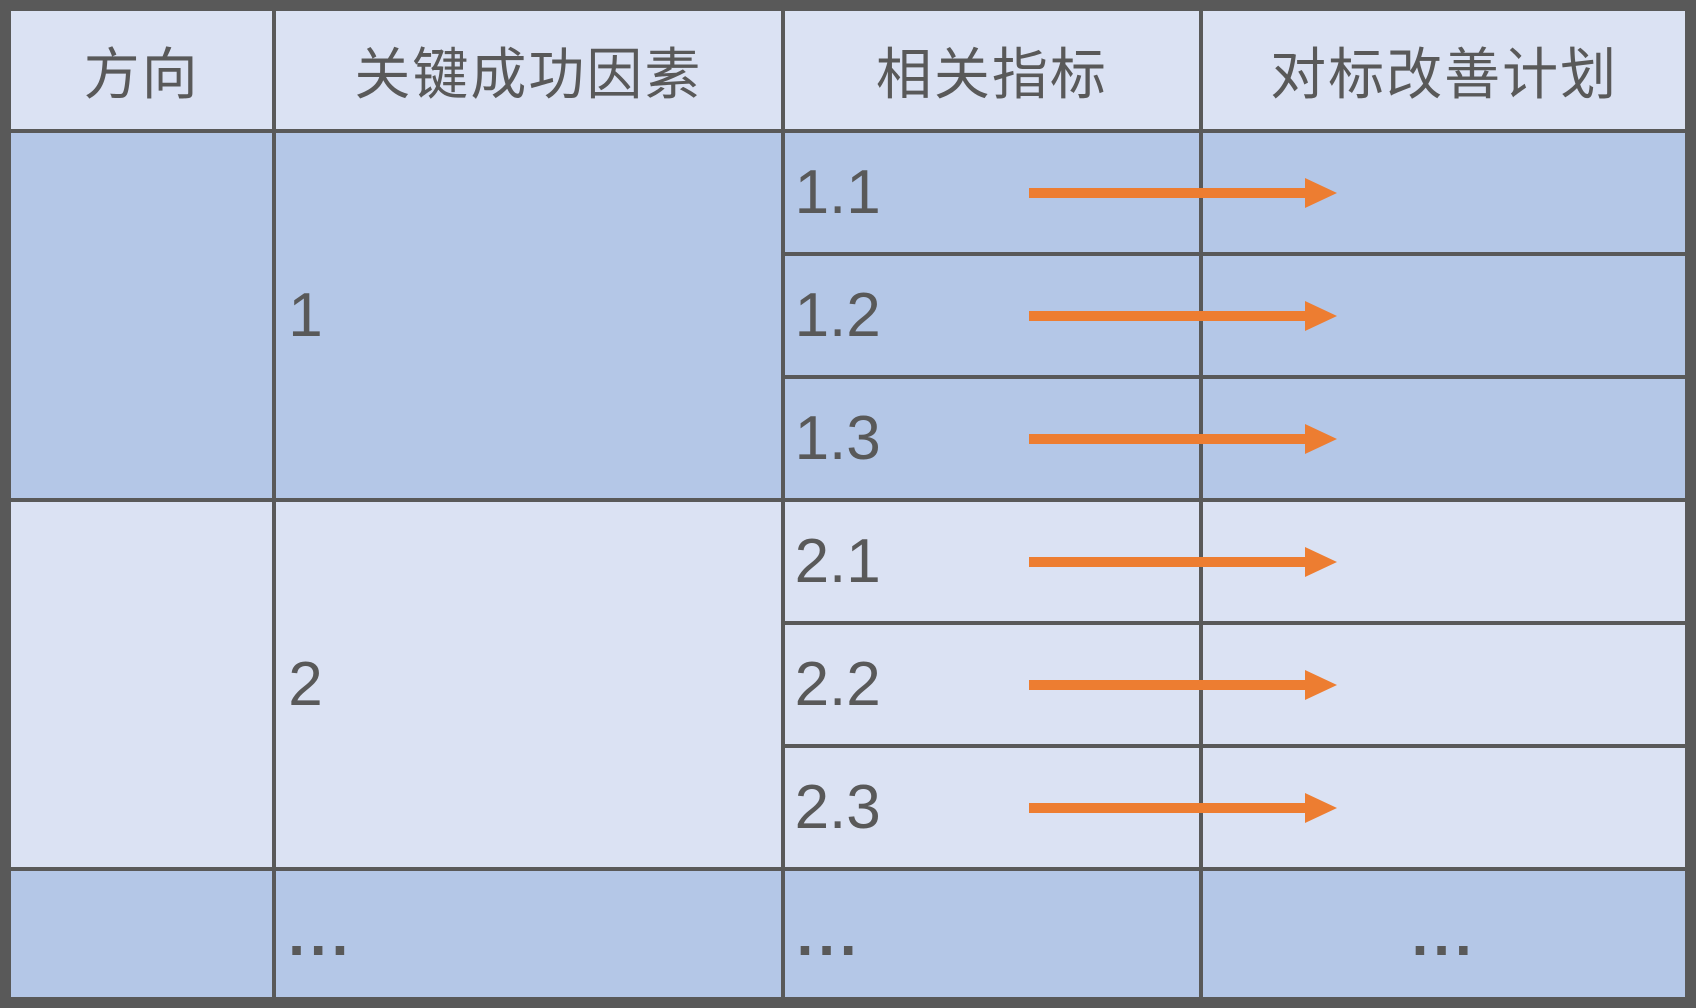 Image resolution: width=1696 pixels, height=1008 pixels. Describe the element at coordinates (1446, 68) in the screenshot. I see `header-benchmark-plan: 对标改善计划` at that location.